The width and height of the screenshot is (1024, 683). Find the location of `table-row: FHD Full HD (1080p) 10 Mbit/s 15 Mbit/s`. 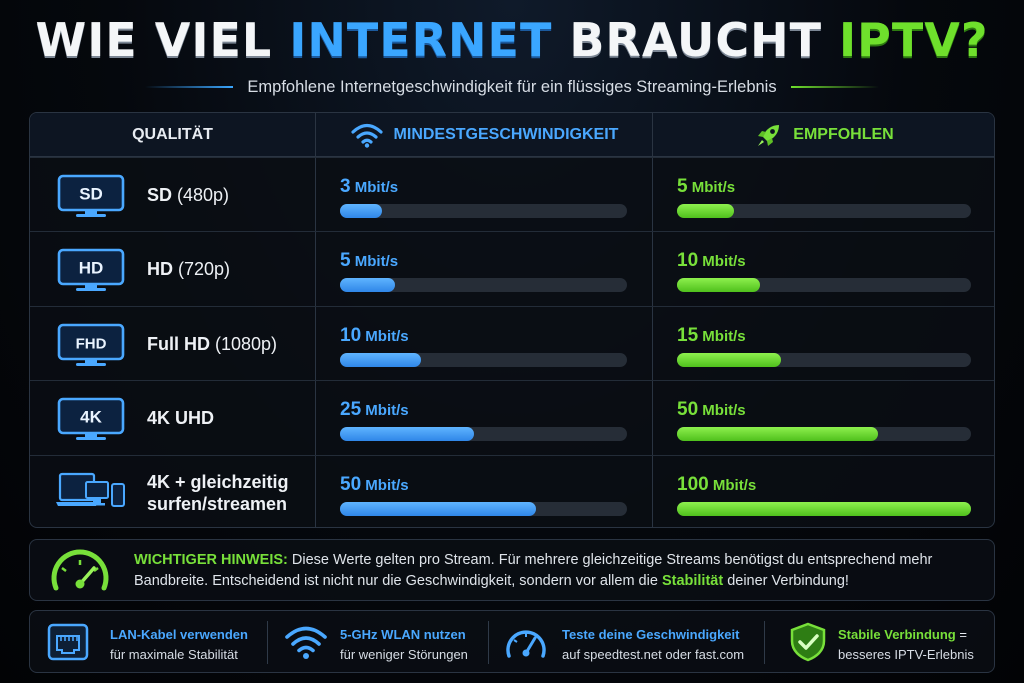

table-row: FHD Full HD (1080p) 10 Mbit/s 15 Mbit/s is located at coordinates (512, 343).